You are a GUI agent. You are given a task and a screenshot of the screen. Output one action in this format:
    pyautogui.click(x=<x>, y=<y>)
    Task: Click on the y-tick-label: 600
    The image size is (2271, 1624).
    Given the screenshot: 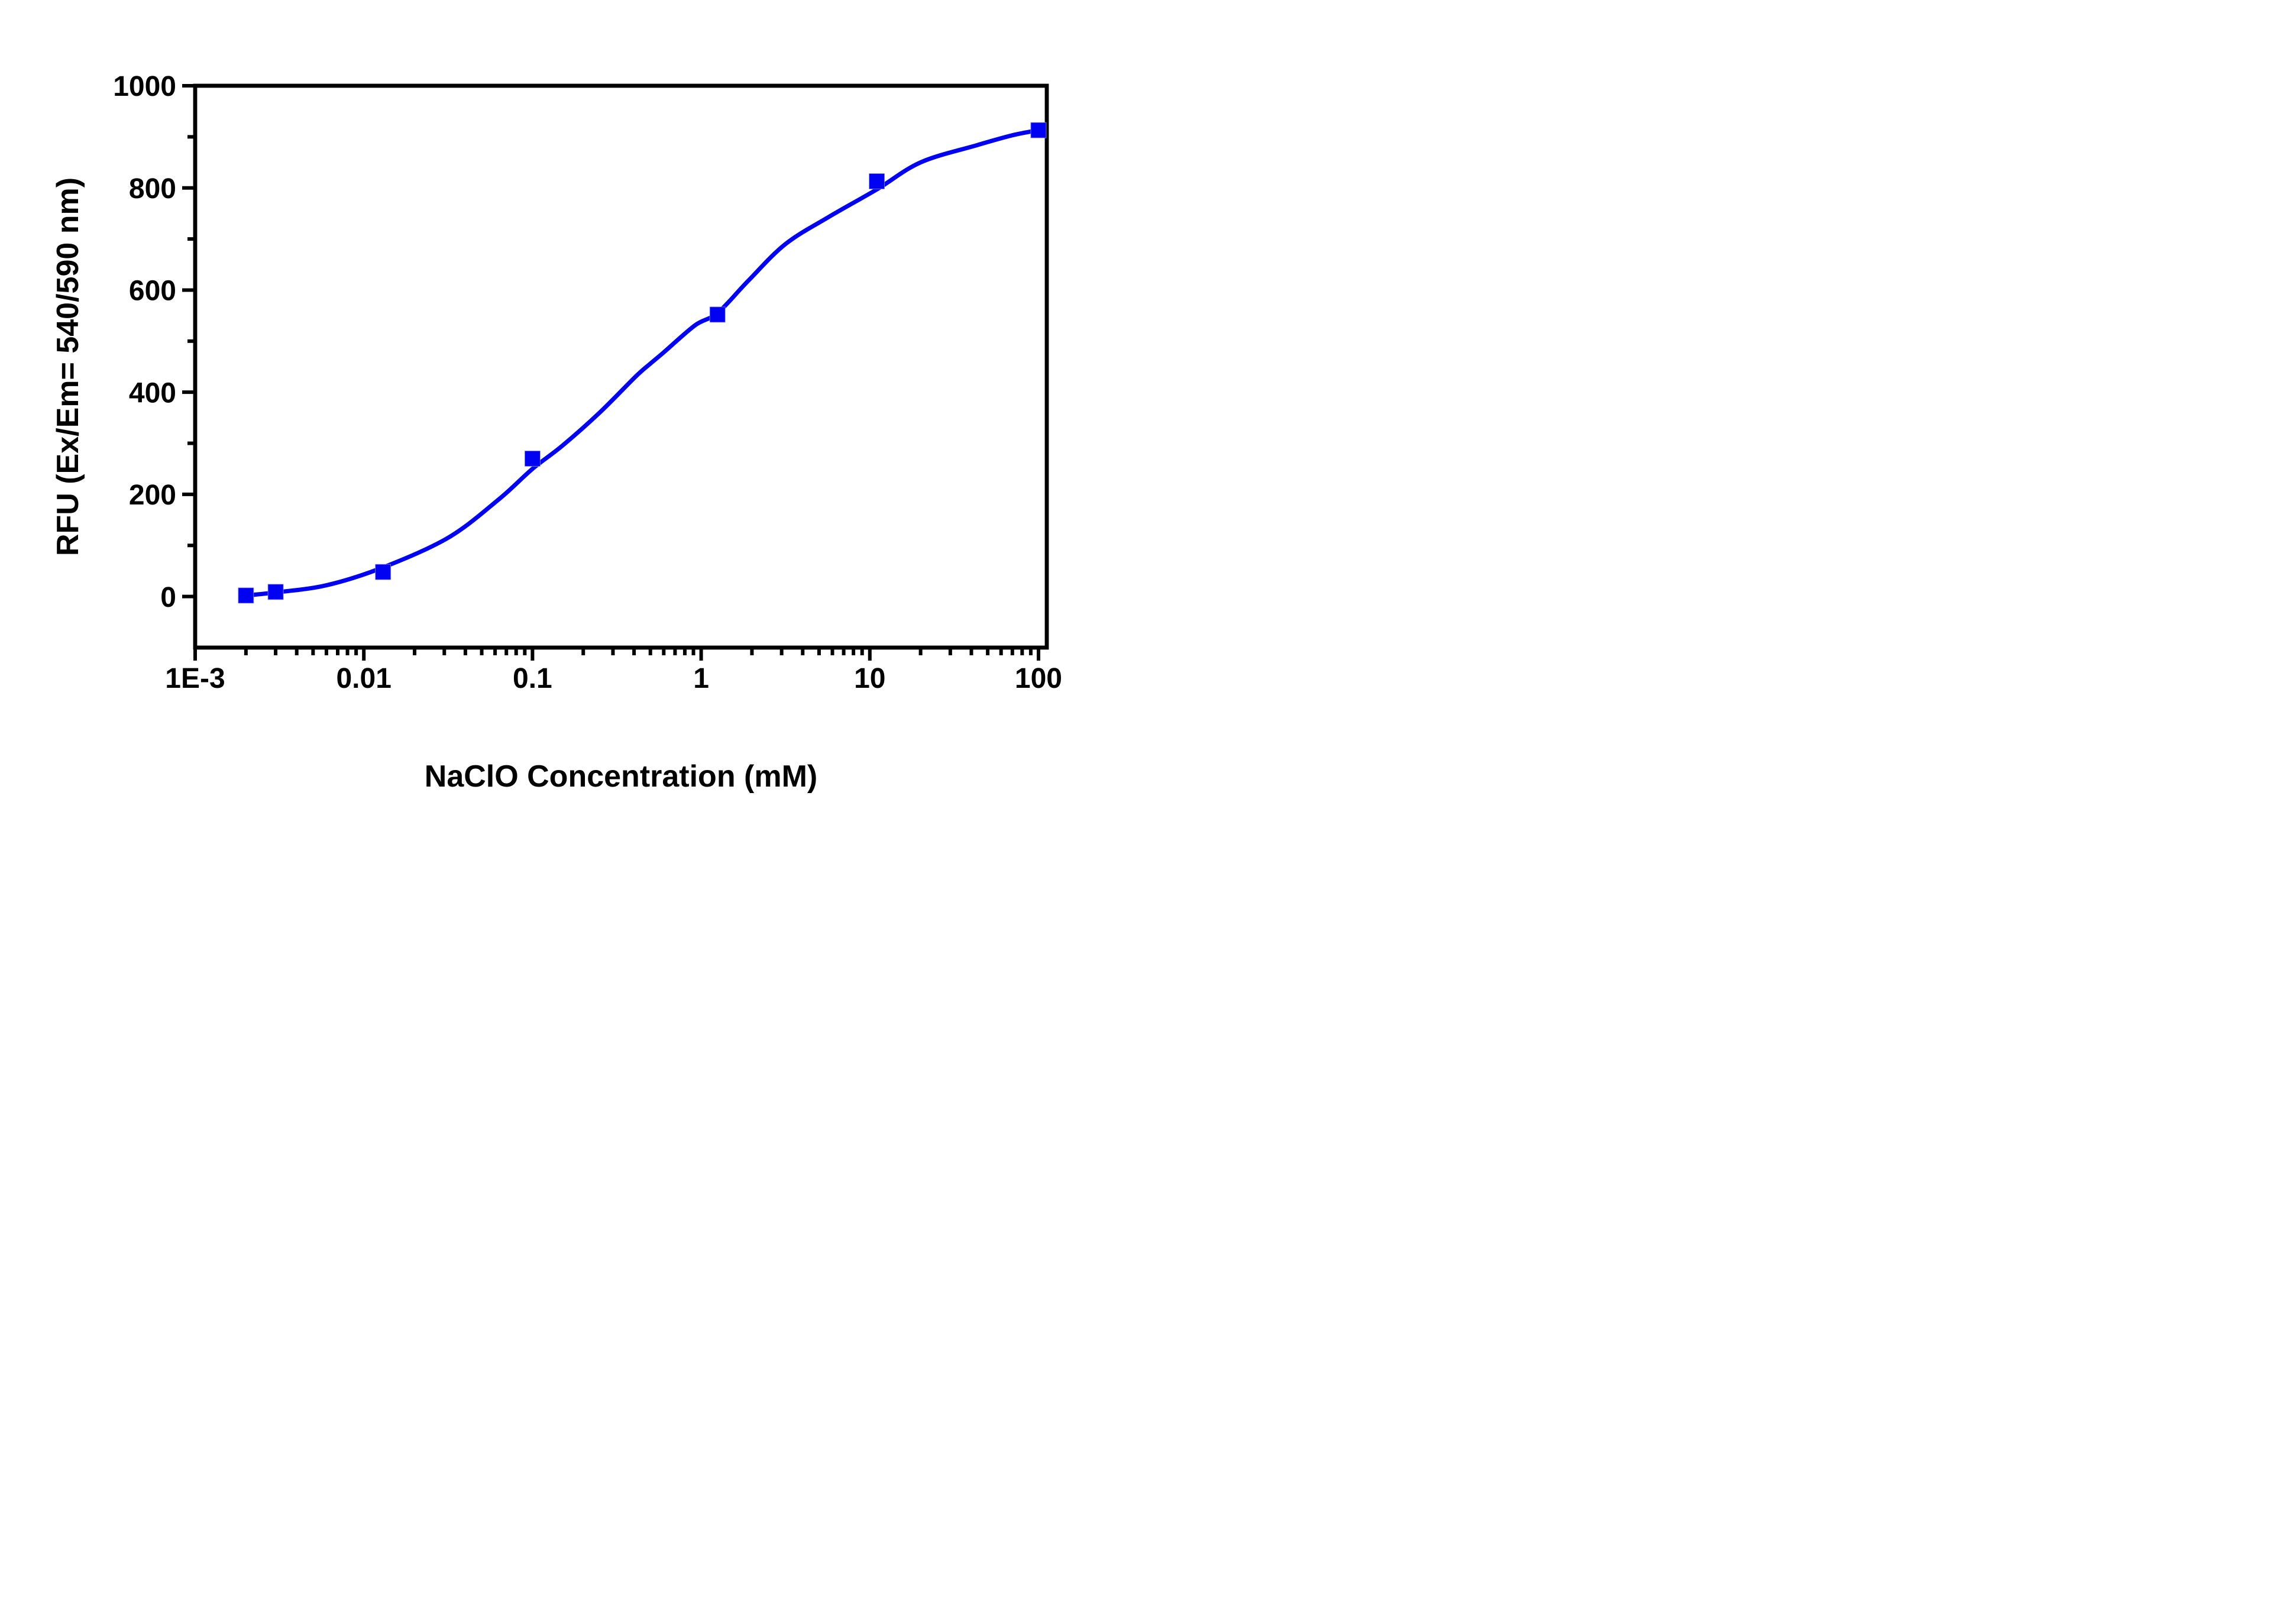 What is the action you would take?
    pyautogui.click(x=152, y=292)
    